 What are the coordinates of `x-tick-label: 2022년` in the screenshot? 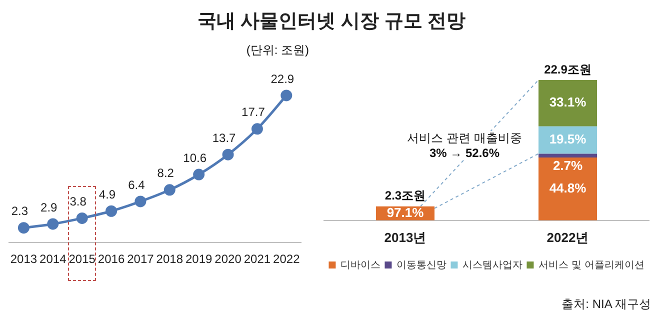 It's located at (567, 237).